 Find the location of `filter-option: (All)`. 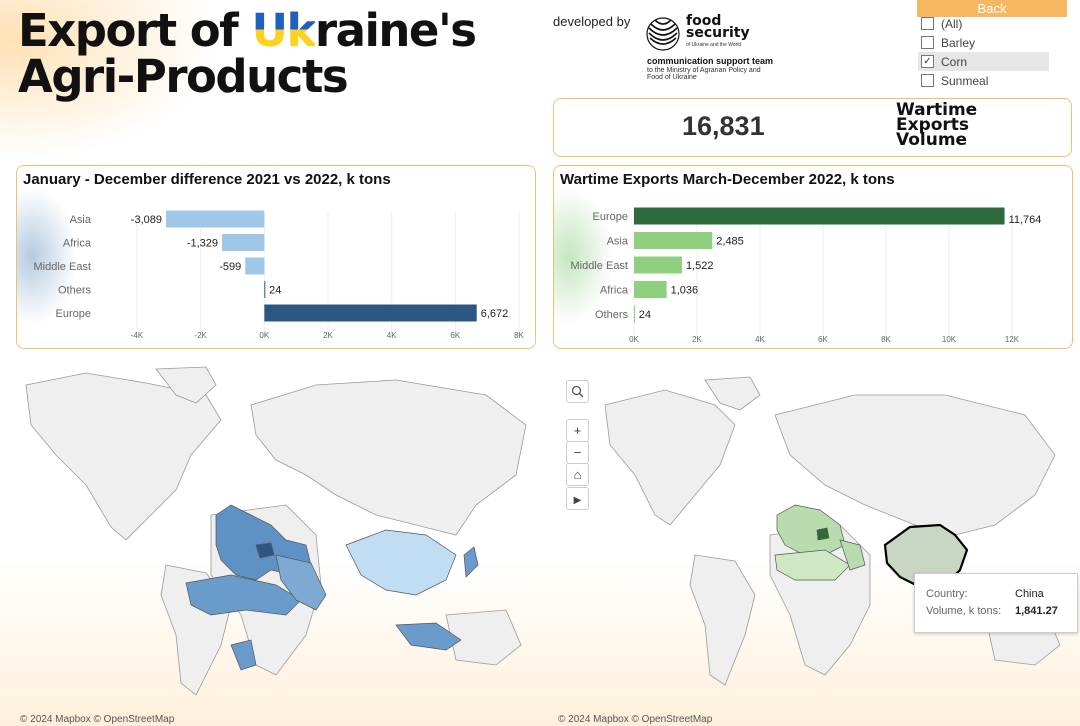

filter-option: (All) is located at coordinates (988, 23).